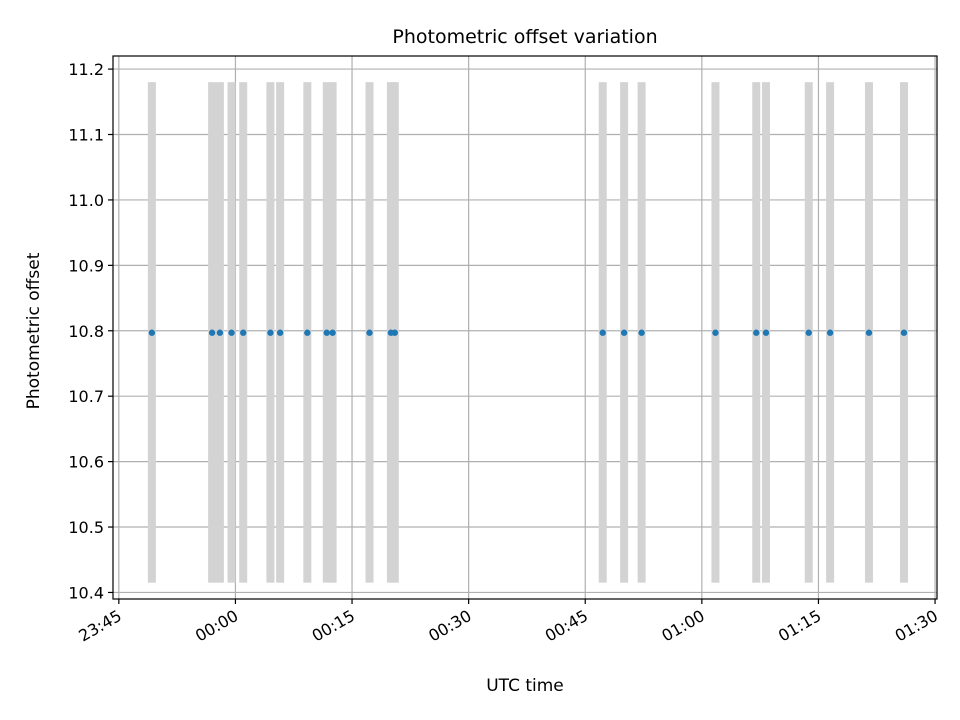 This screenshot has width=960, height=720. I want to click on y-tick-label: 10.9, so click(86, 265).